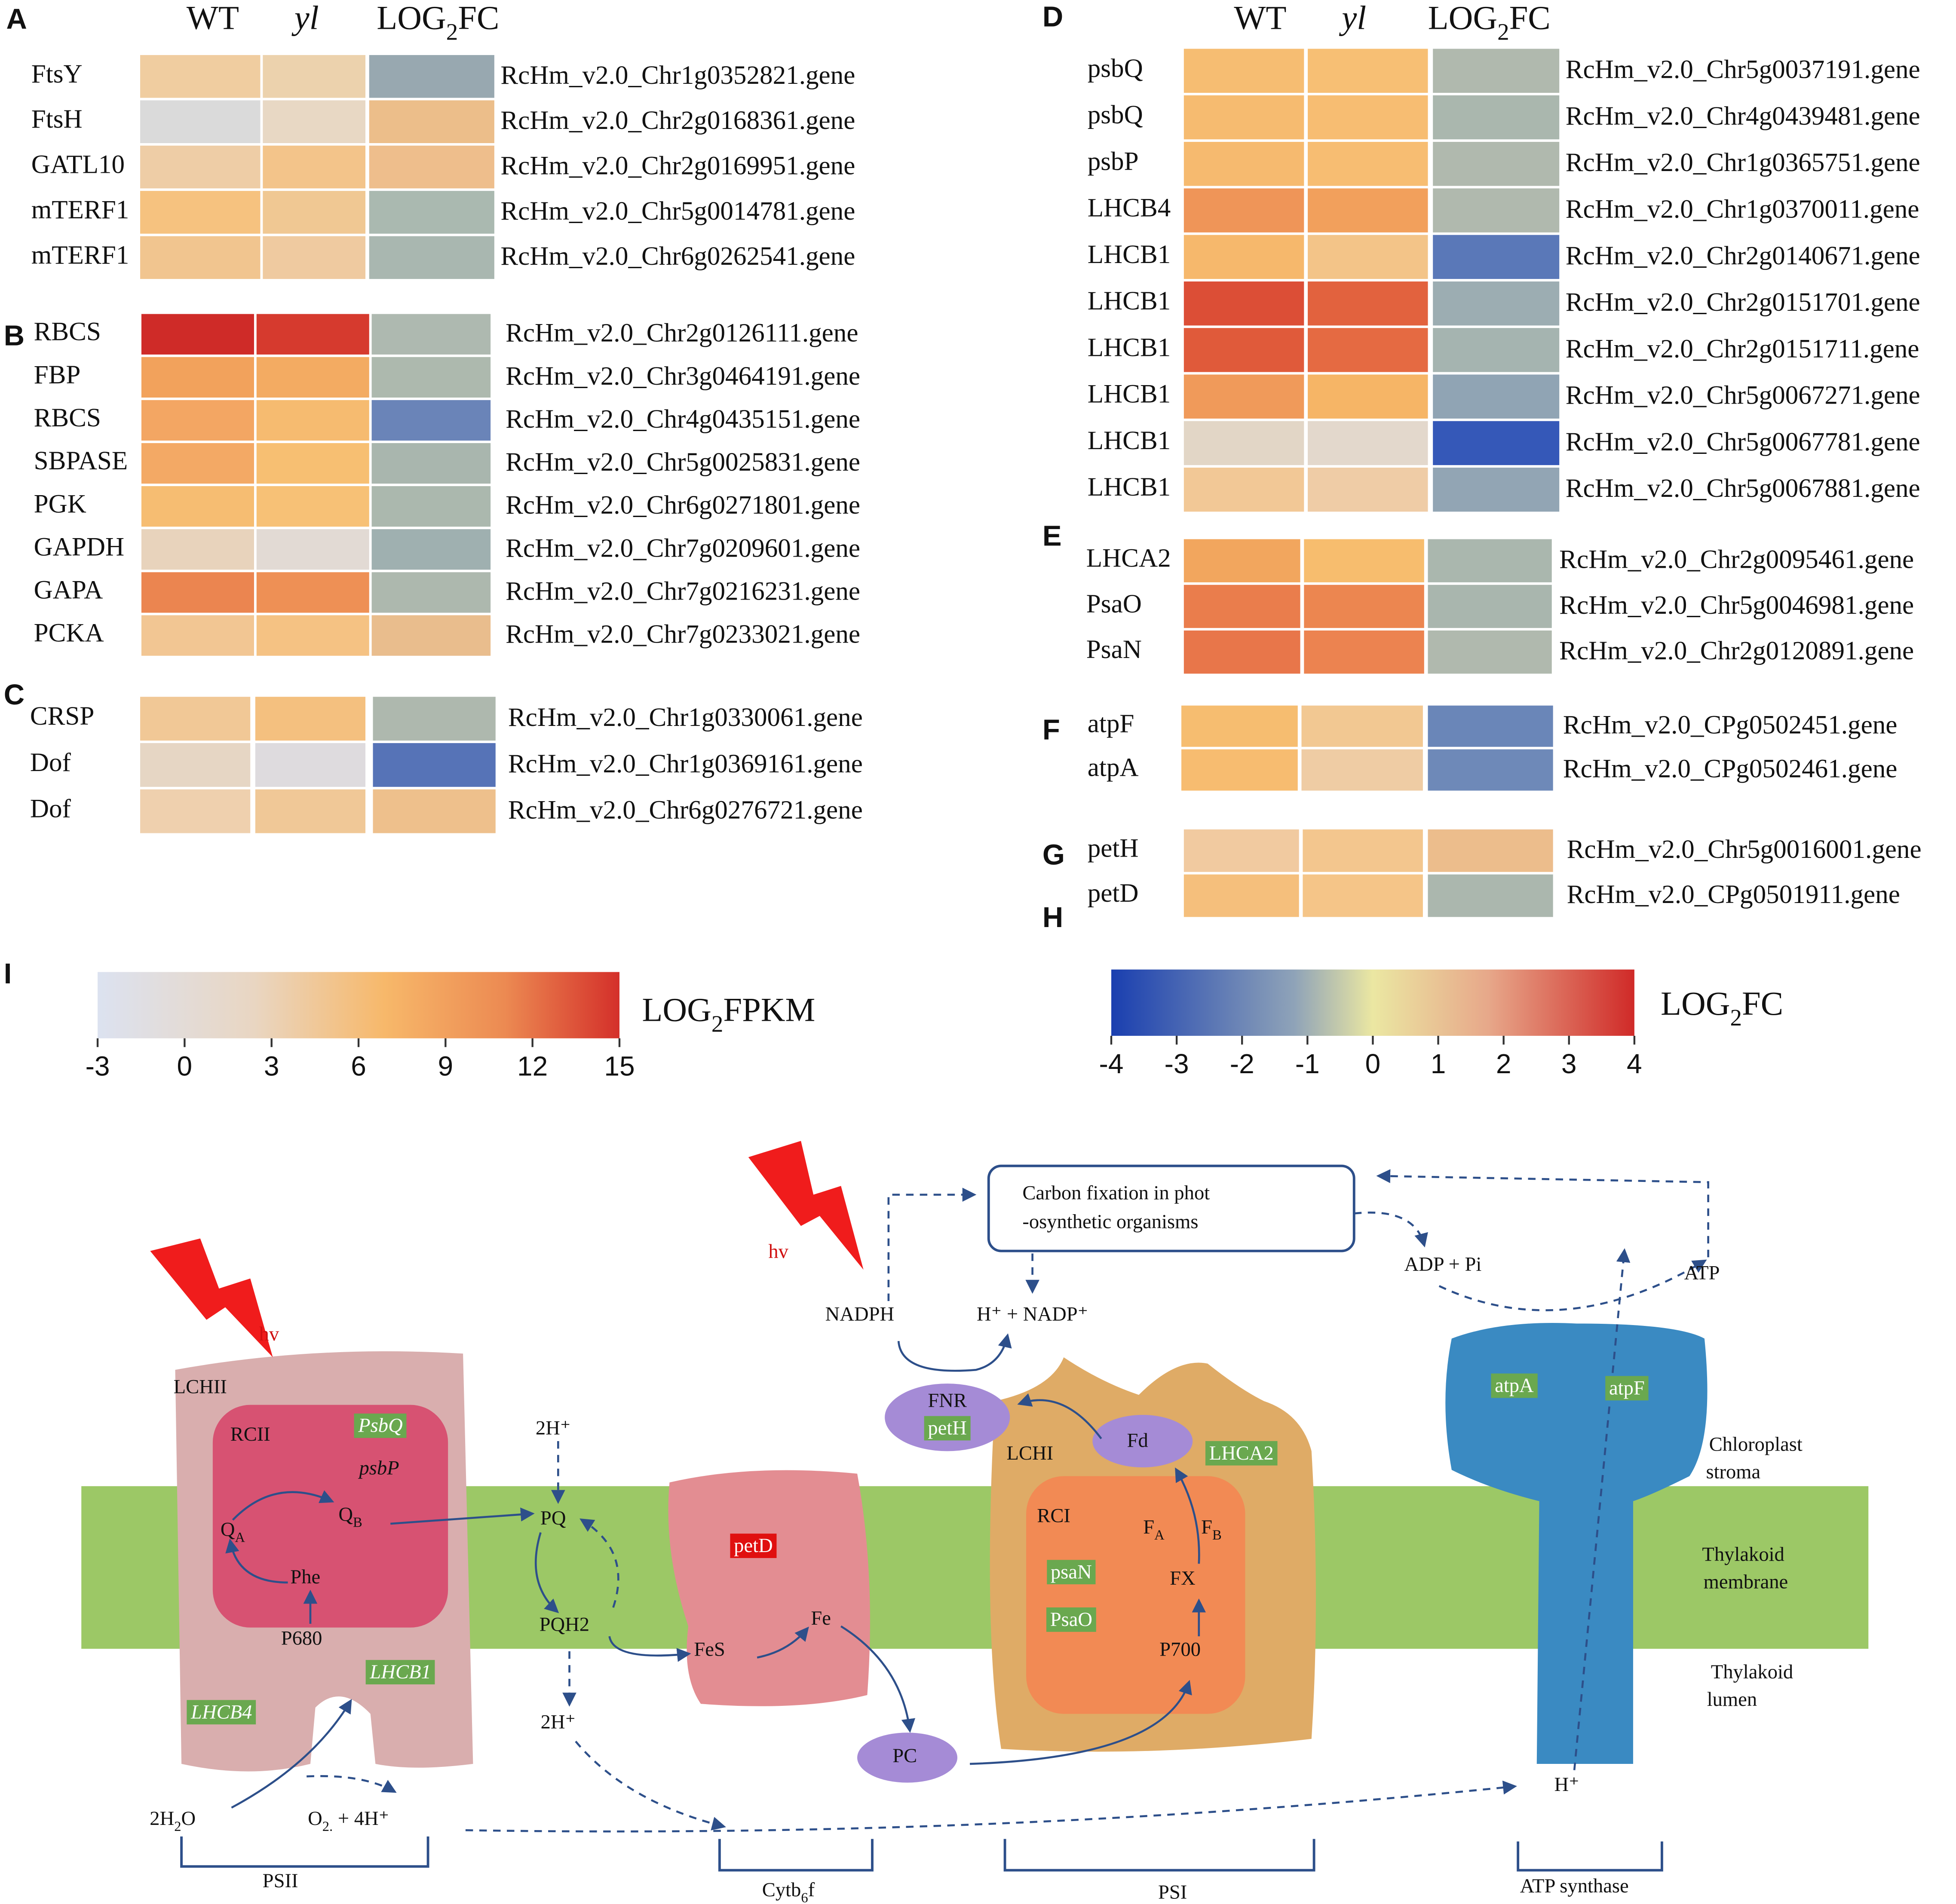 Image resolution: width=1956 pixels, height=1904 pixels. I want to click on text-part: 2H, so click(162, 1819).